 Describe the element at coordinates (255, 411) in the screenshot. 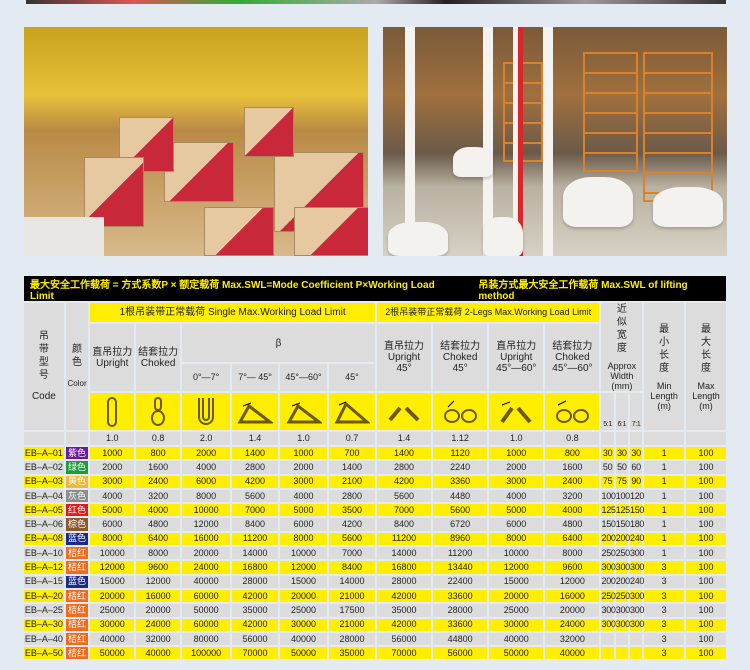

I see `angle-7-45-sling-icon` at that location.